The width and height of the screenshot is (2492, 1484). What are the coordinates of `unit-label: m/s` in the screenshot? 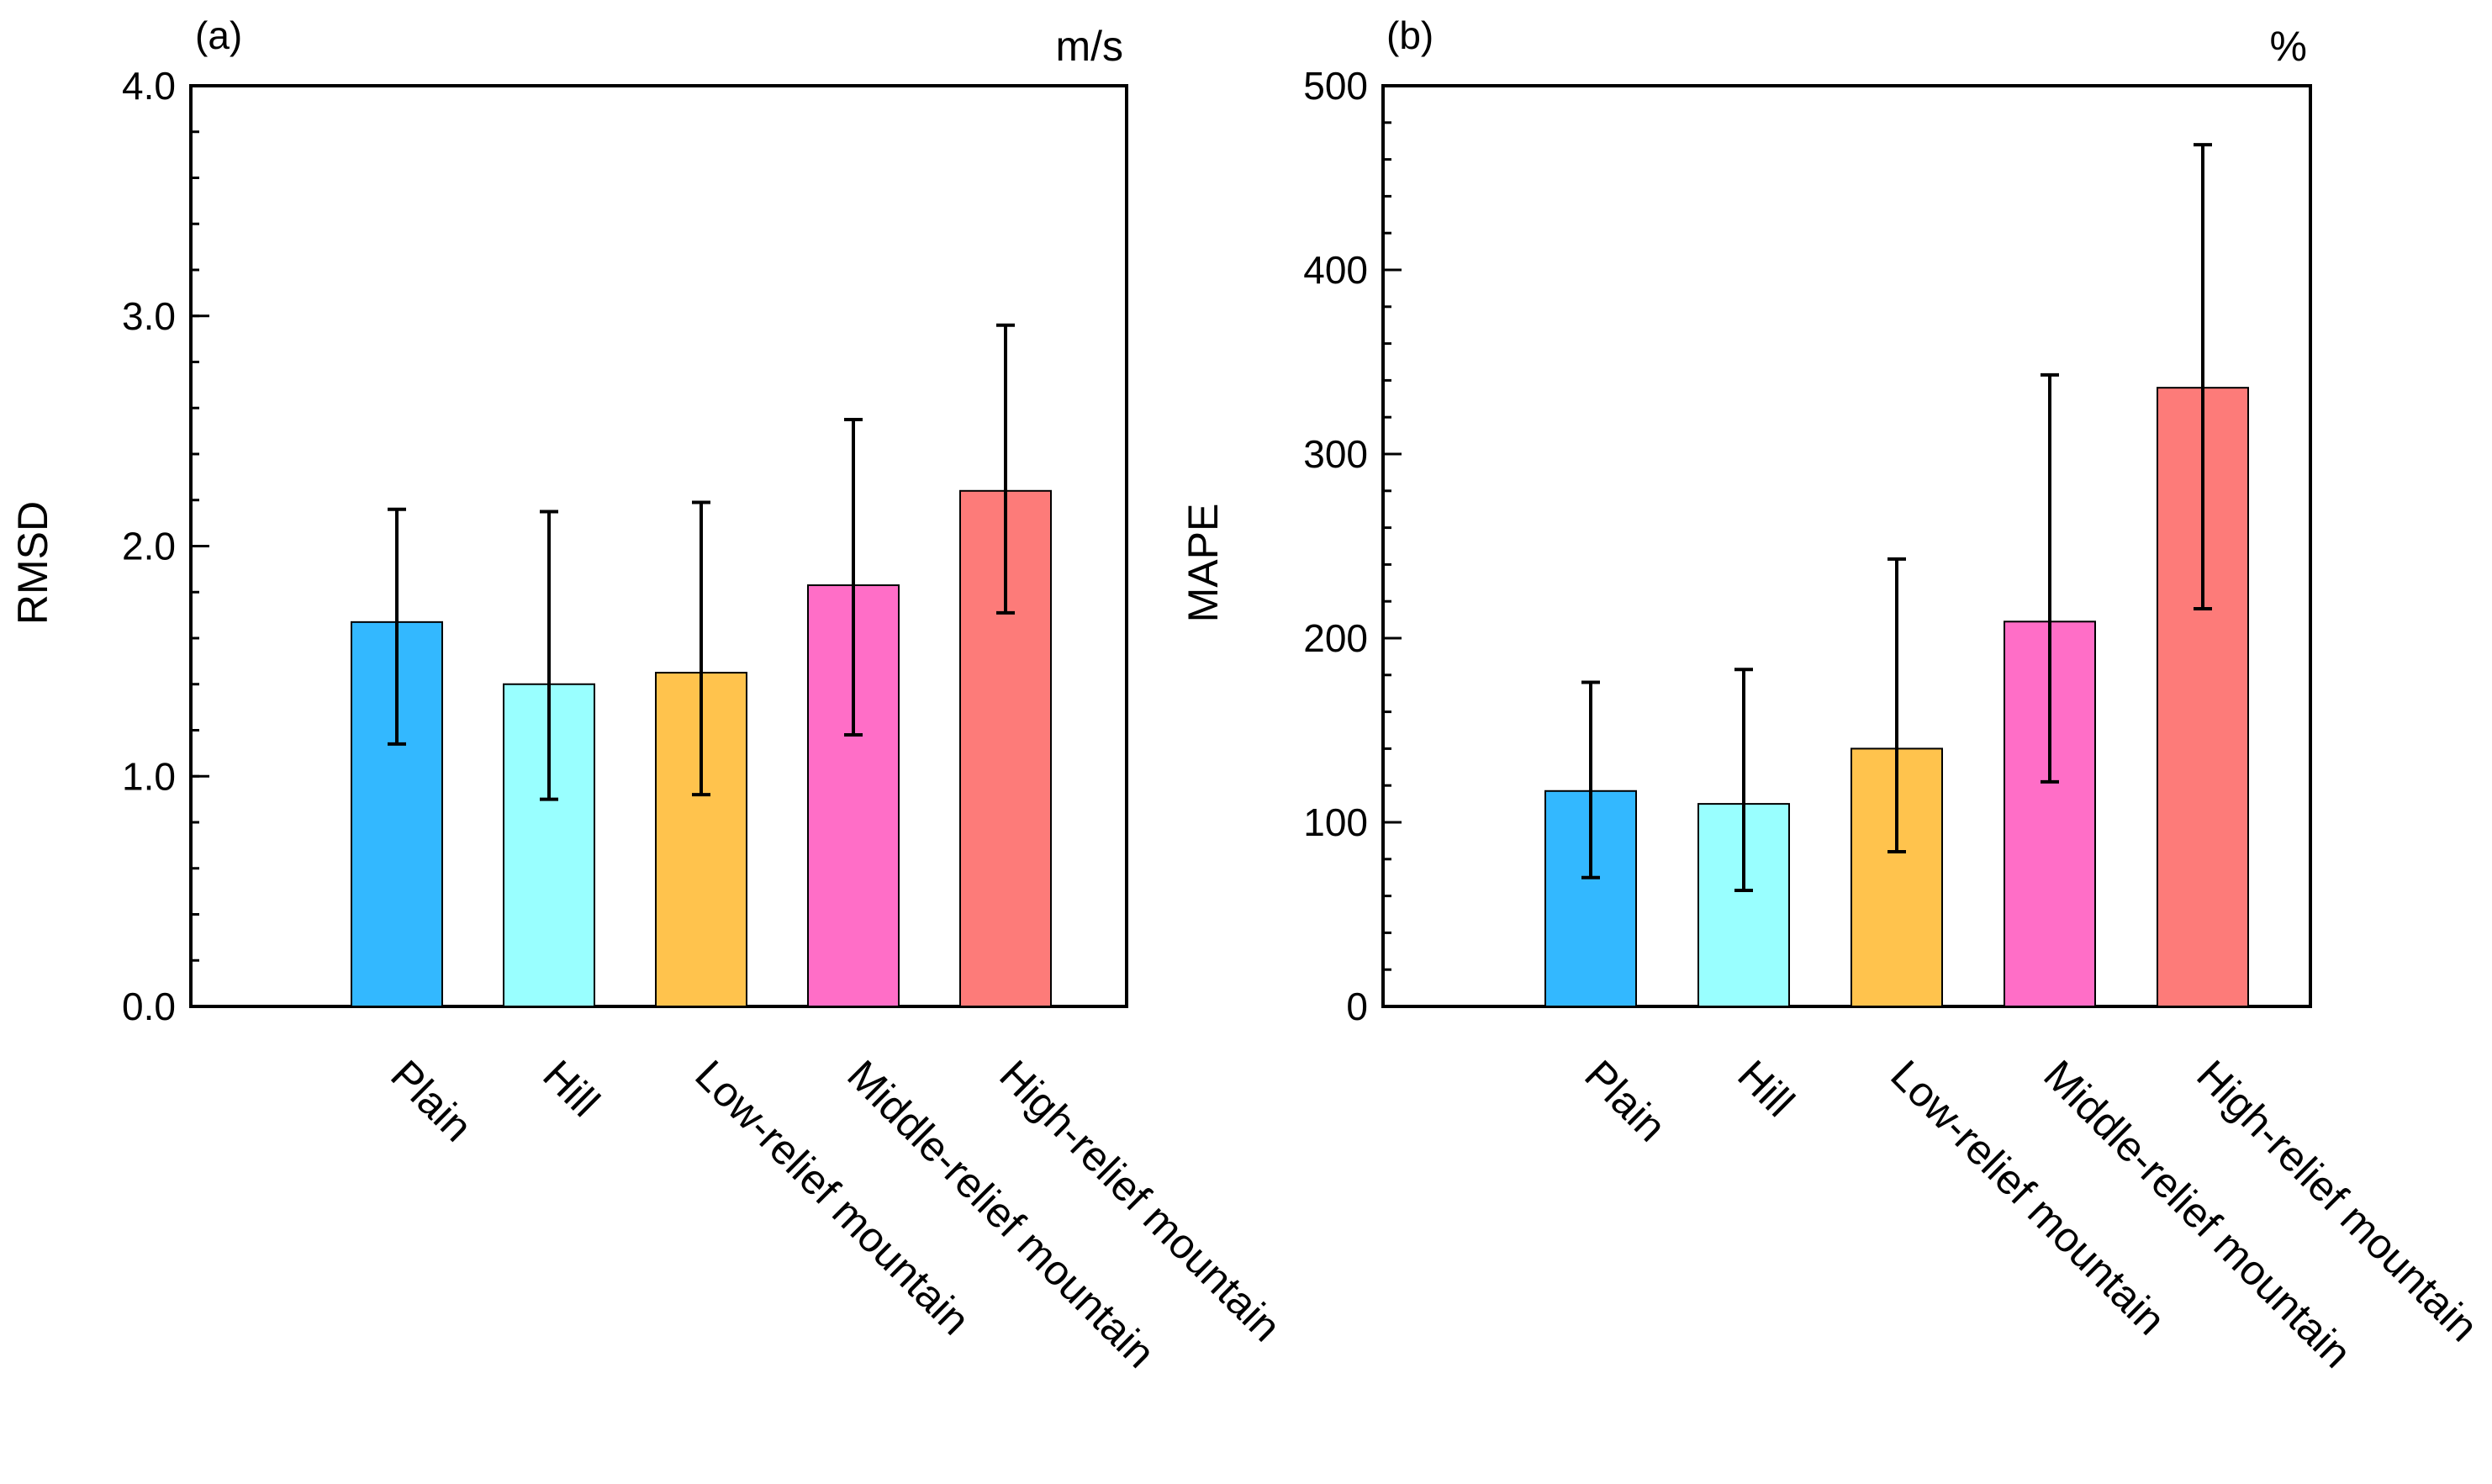 It's located at (1089, 46).